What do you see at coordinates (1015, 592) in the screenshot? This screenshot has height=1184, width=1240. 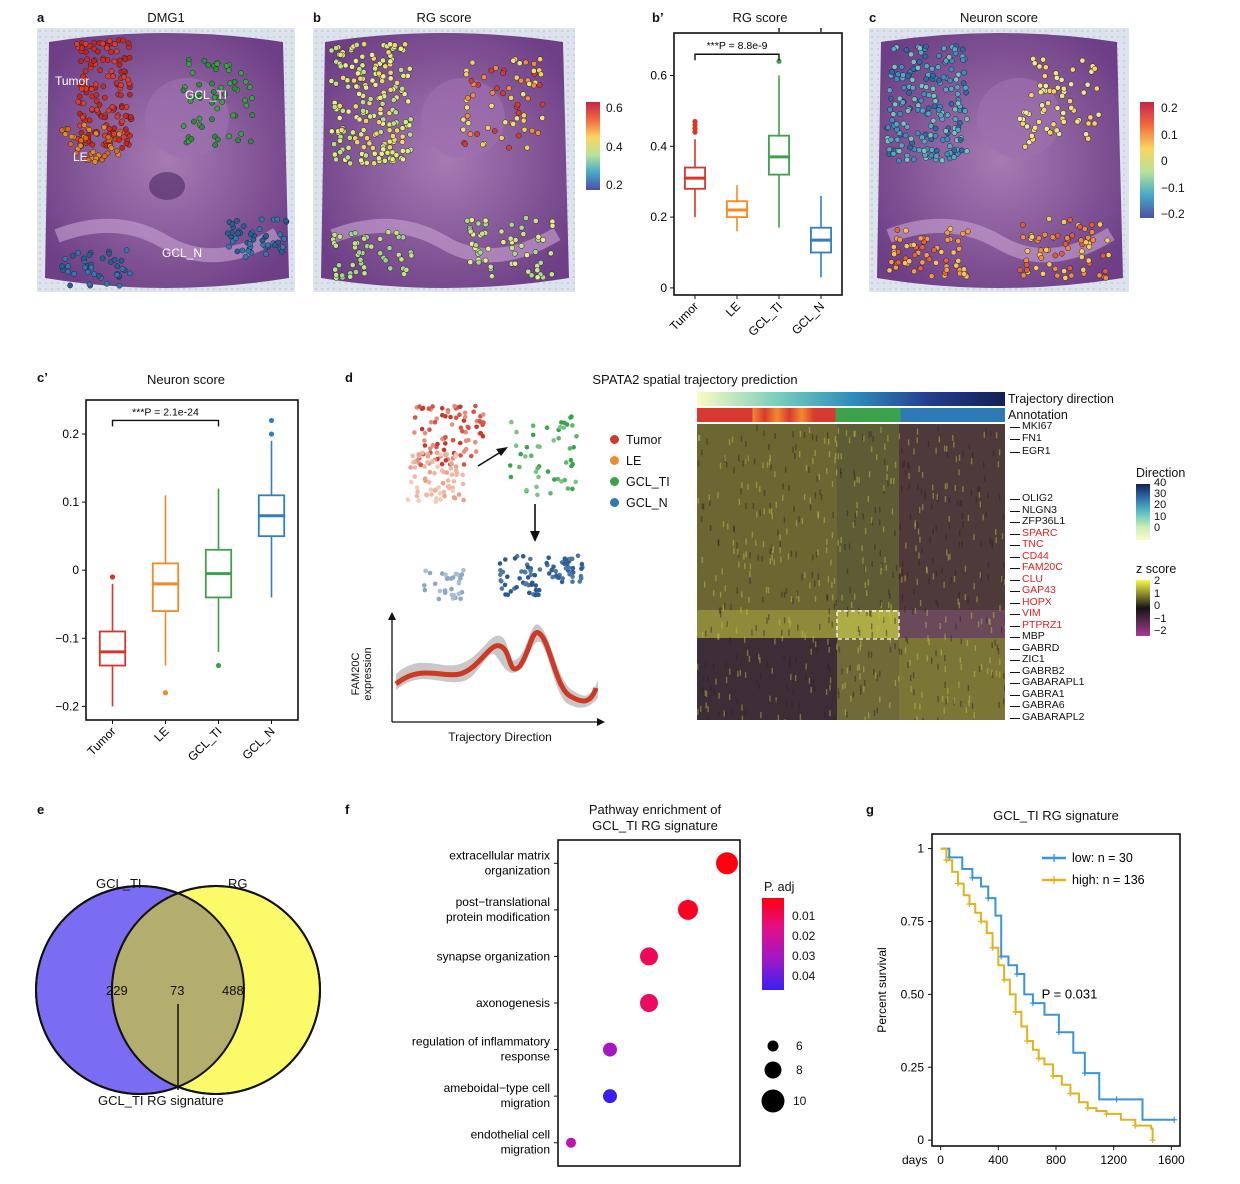 I see `gene-tick` at bounding box center [1015, 592].